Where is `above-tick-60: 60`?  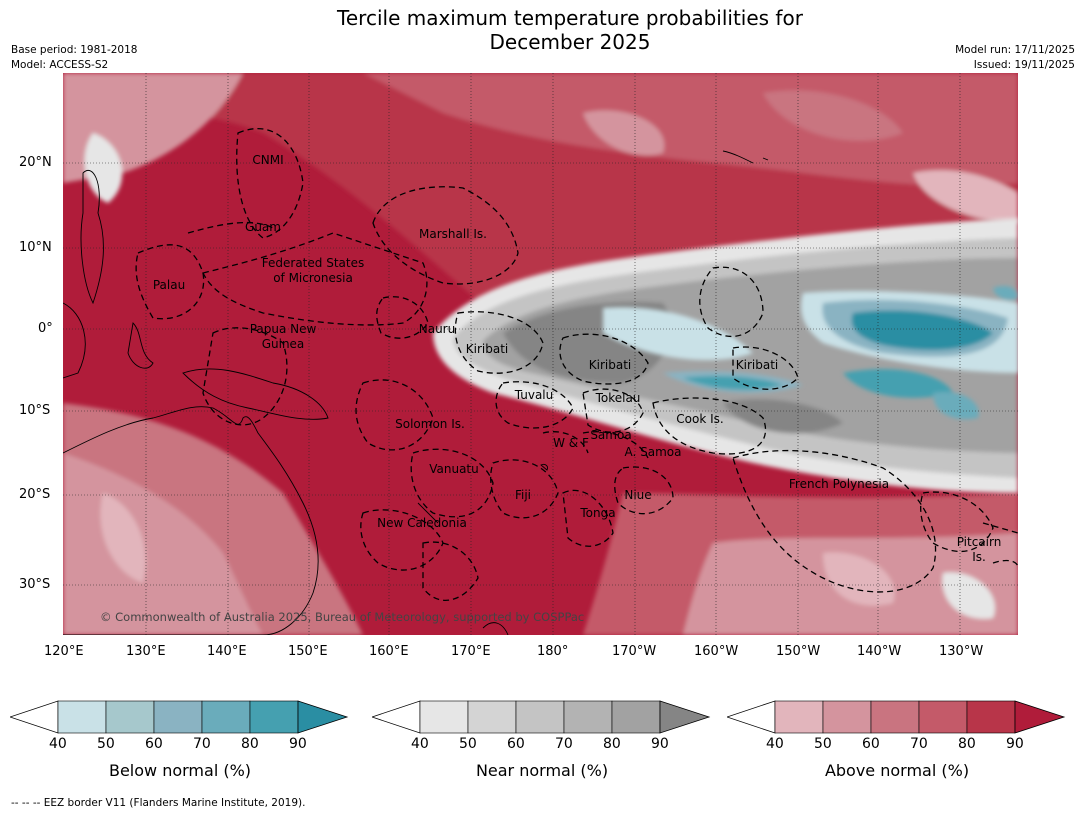
above-tick-60: 60 is located at coordinates (871, 744).